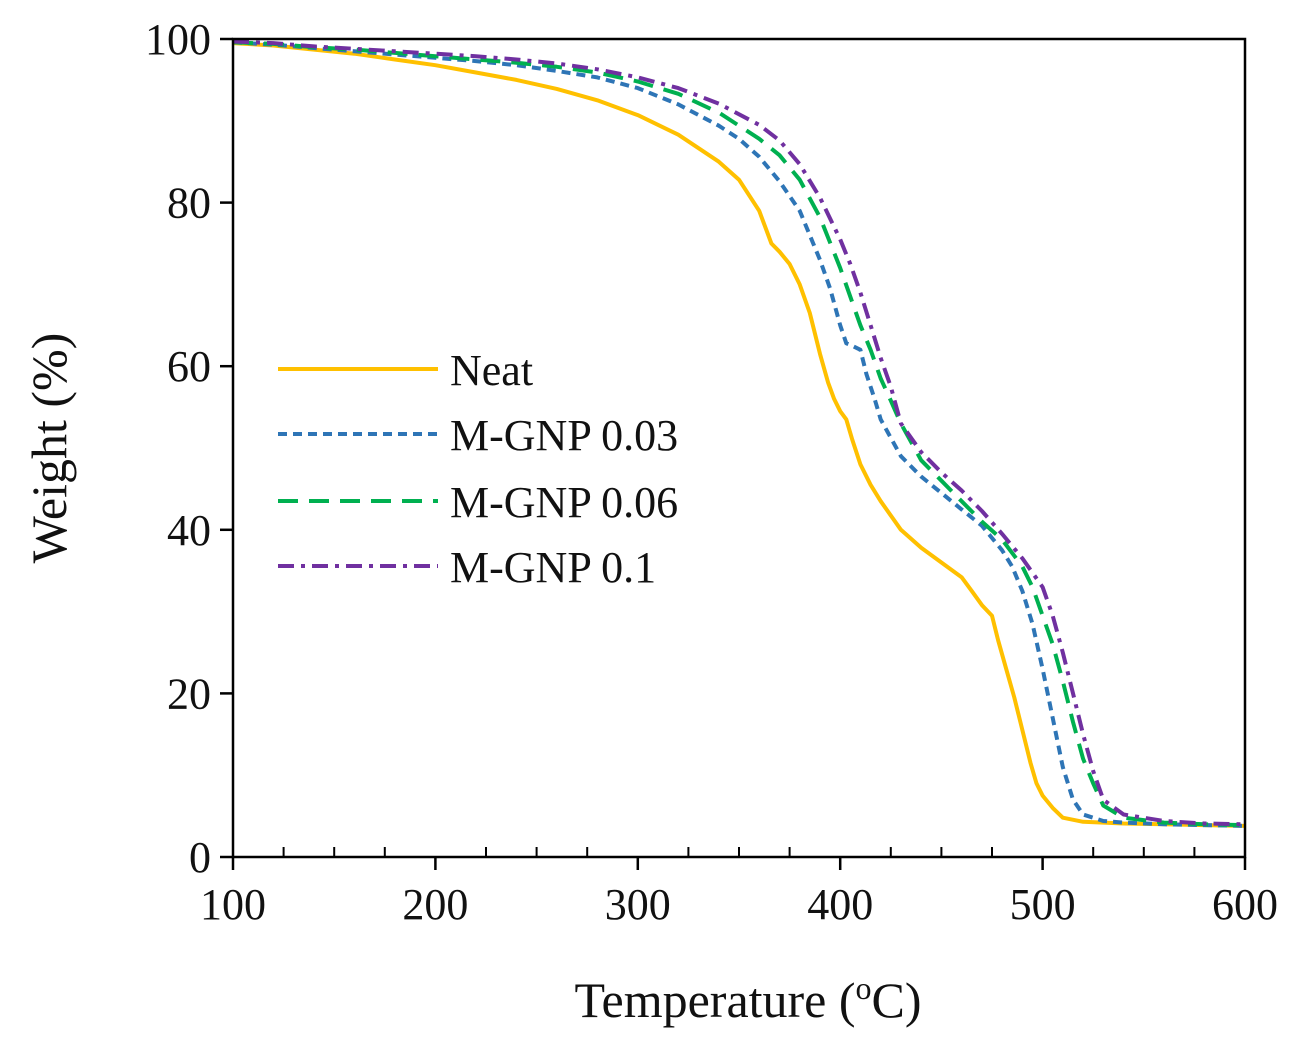 This screenshot has width=1306, height=1057. What do you see at coordinates (564, 502) in the screenshot?
I see `legend-label-mgnp-006: M-GNP 0.06` at bounding box center [564, 502].